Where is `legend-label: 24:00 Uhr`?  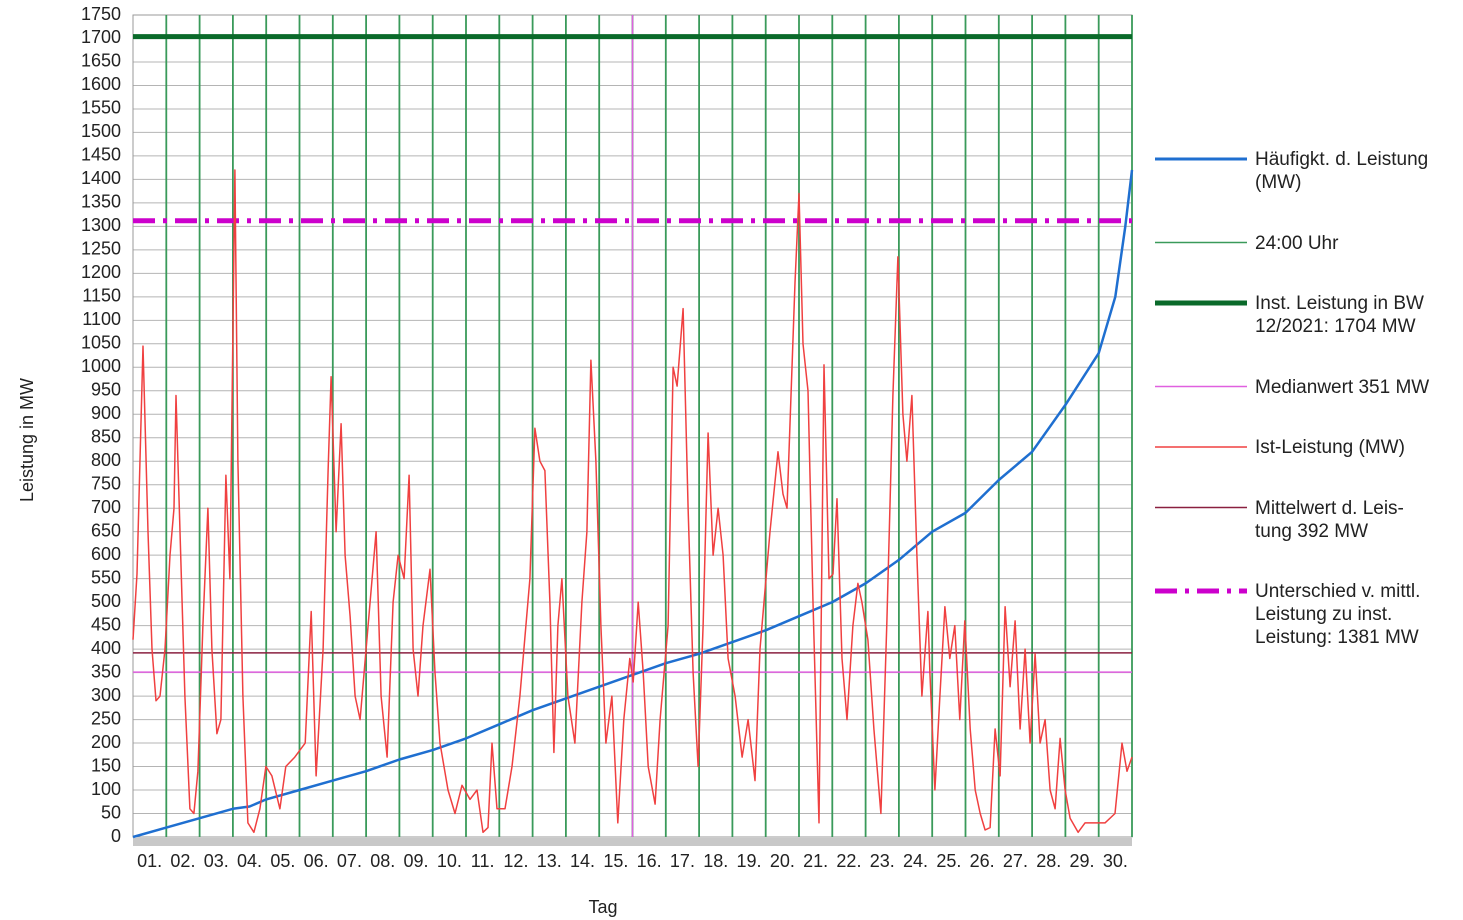 legend-label: 24:00 Uhr is located at coordinates (1297, 243).